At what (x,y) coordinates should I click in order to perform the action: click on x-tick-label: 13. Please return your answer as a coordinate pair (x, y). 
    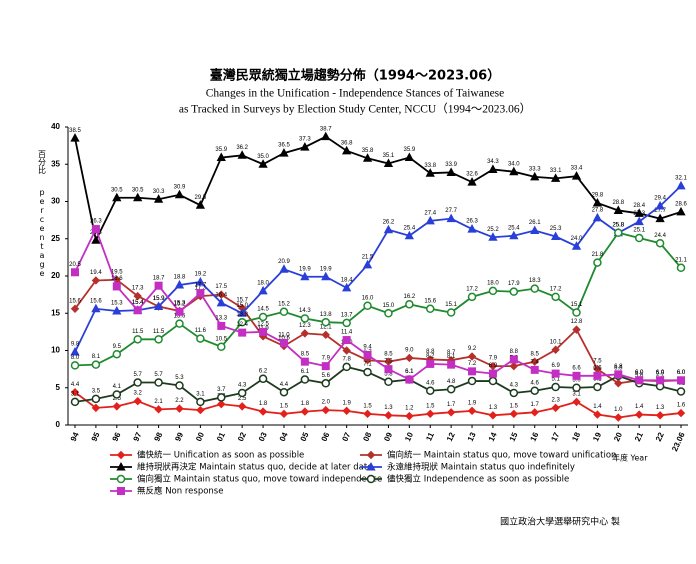
    Looking at the image, I should click on (472, 436).